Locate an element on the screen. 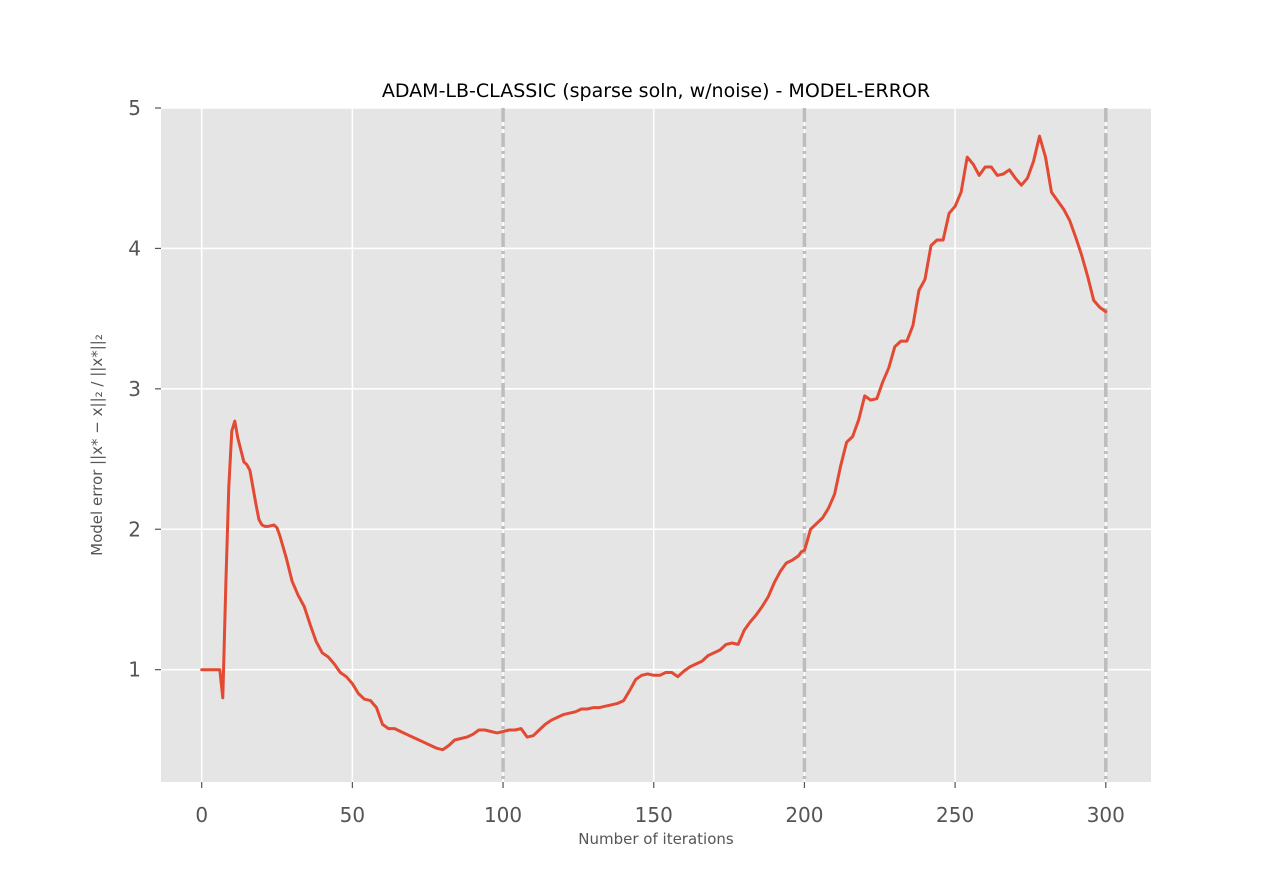 Image resolution: width=1280 pixels, height=880 pixels. x-tick-label: 100 is located at coordinates (503, 815).